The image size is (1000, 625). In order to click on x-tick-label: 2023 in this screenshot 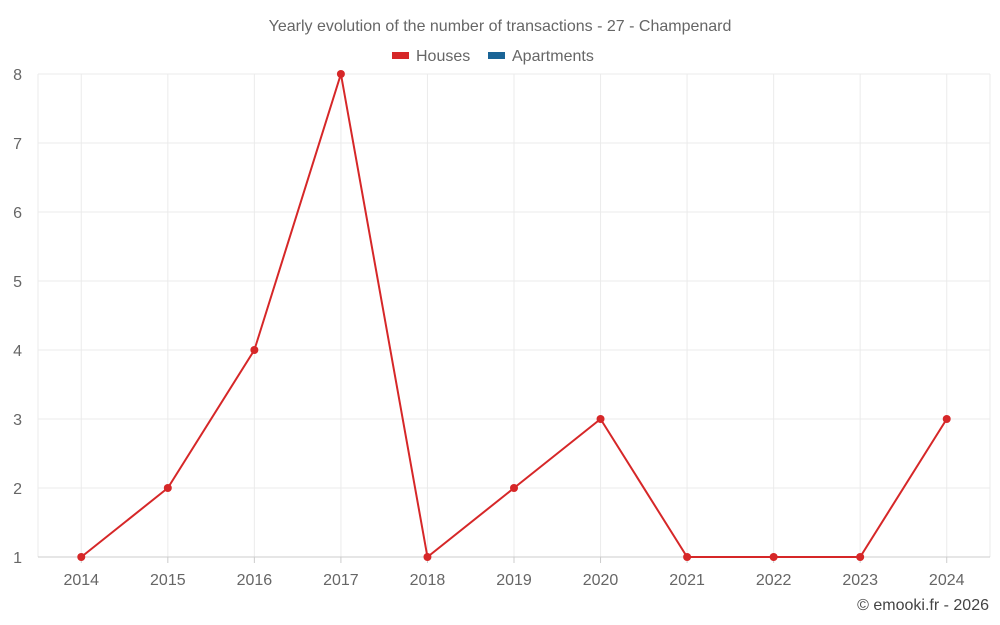, I will do `click(860, 580)`.